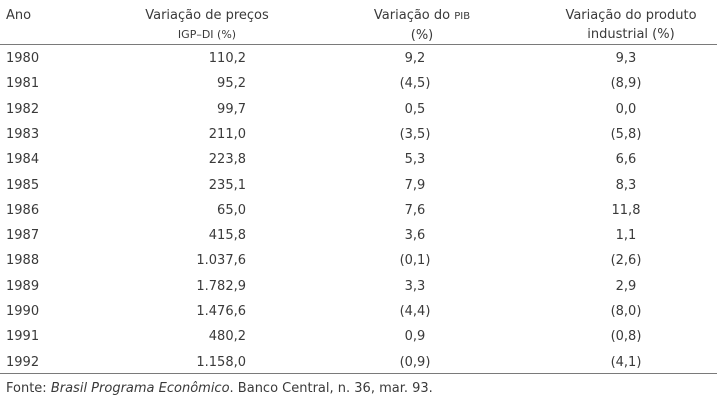  What do you see at coordinates (626, 58) in the screenshot?
I see `cell-industrial: 9,3` at bounding box center [626, 58].